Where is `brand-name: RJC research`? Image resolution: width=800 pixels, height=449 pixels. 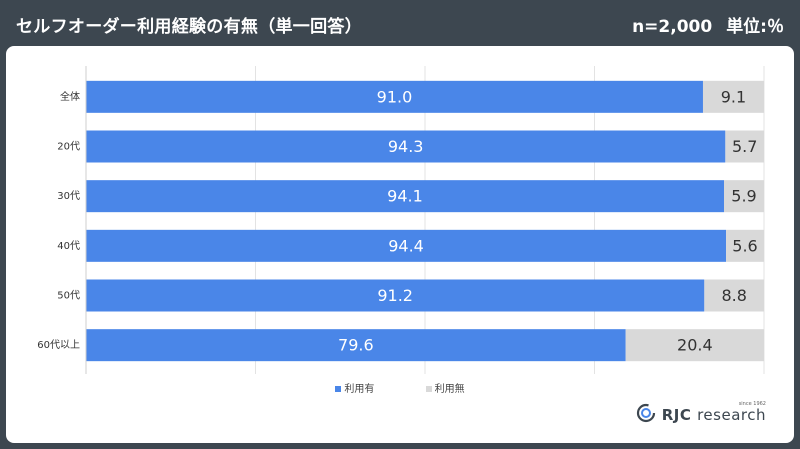
brand-name: RJC research is located at coordinates (714, 415).